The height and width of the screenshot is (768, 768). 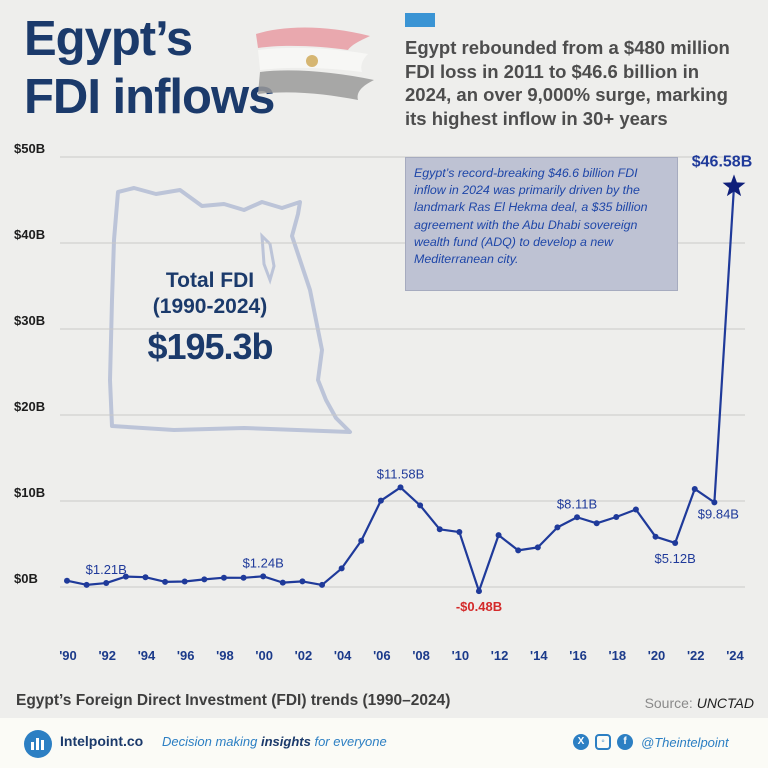 What do you see at coordinates (675, 558) in the screenshot?
I see `data-label: $5.12B` at bounding box center [675, 558].